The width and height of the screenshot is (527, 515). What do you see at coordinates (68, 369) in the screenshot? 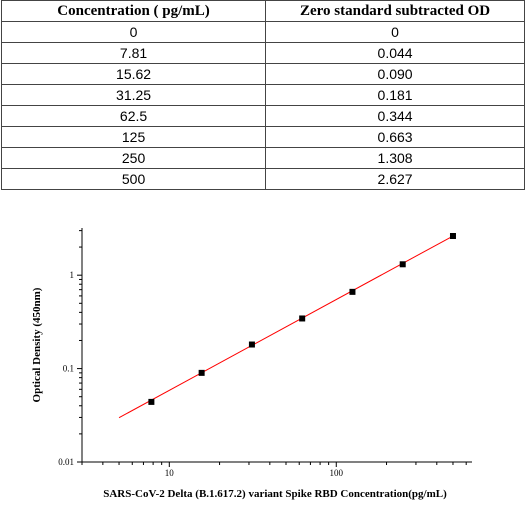
I see `y-tick-label: 0.1` at bounding box center [68, 369].